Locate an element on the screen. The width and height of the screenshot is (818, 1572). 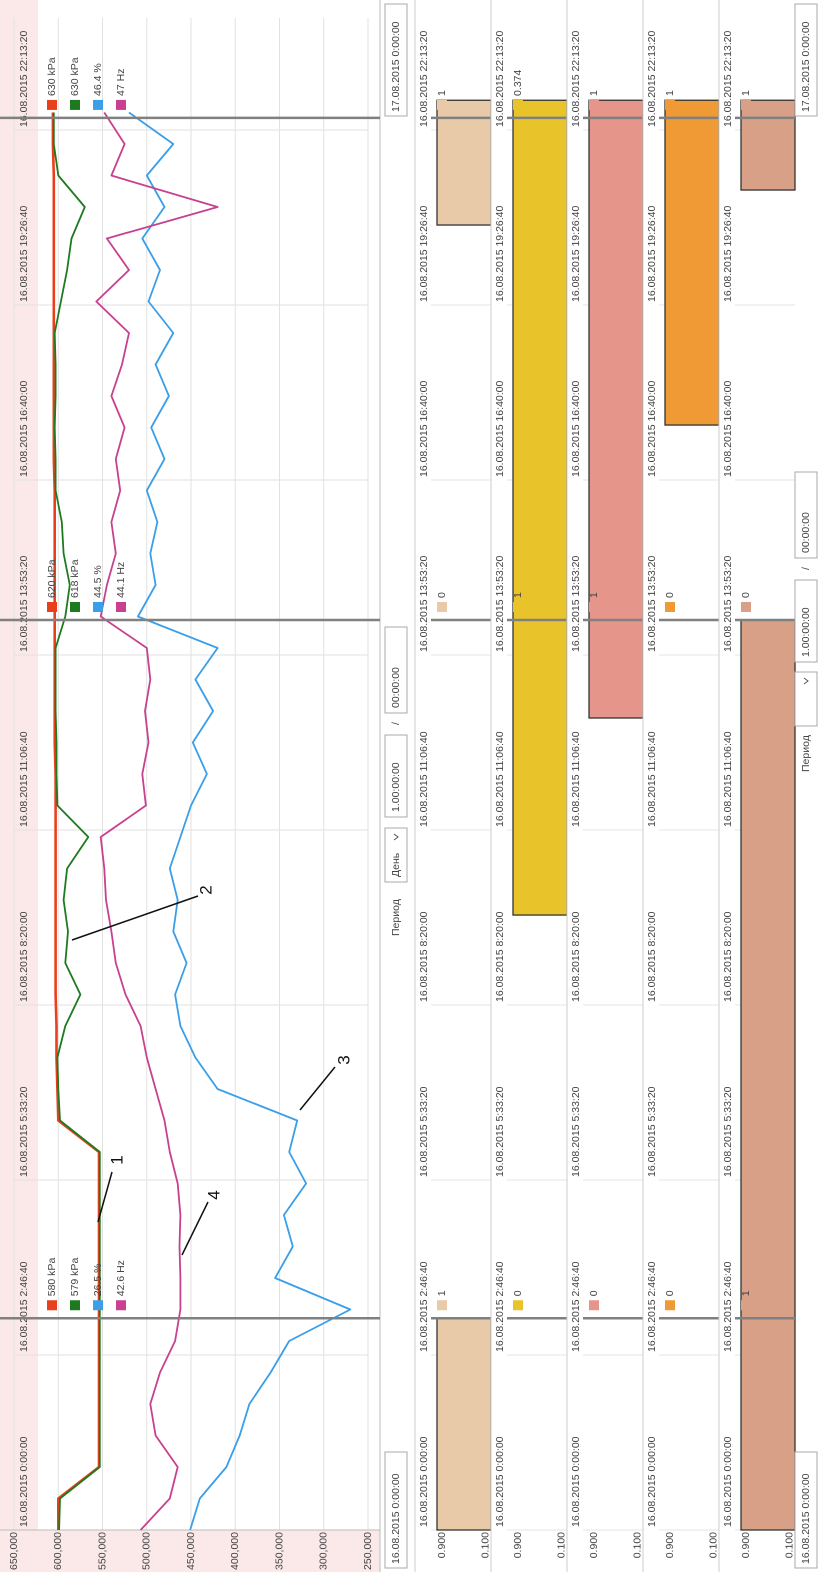
cursor-readout: 44.5 % is located at coordinates (98, 581).